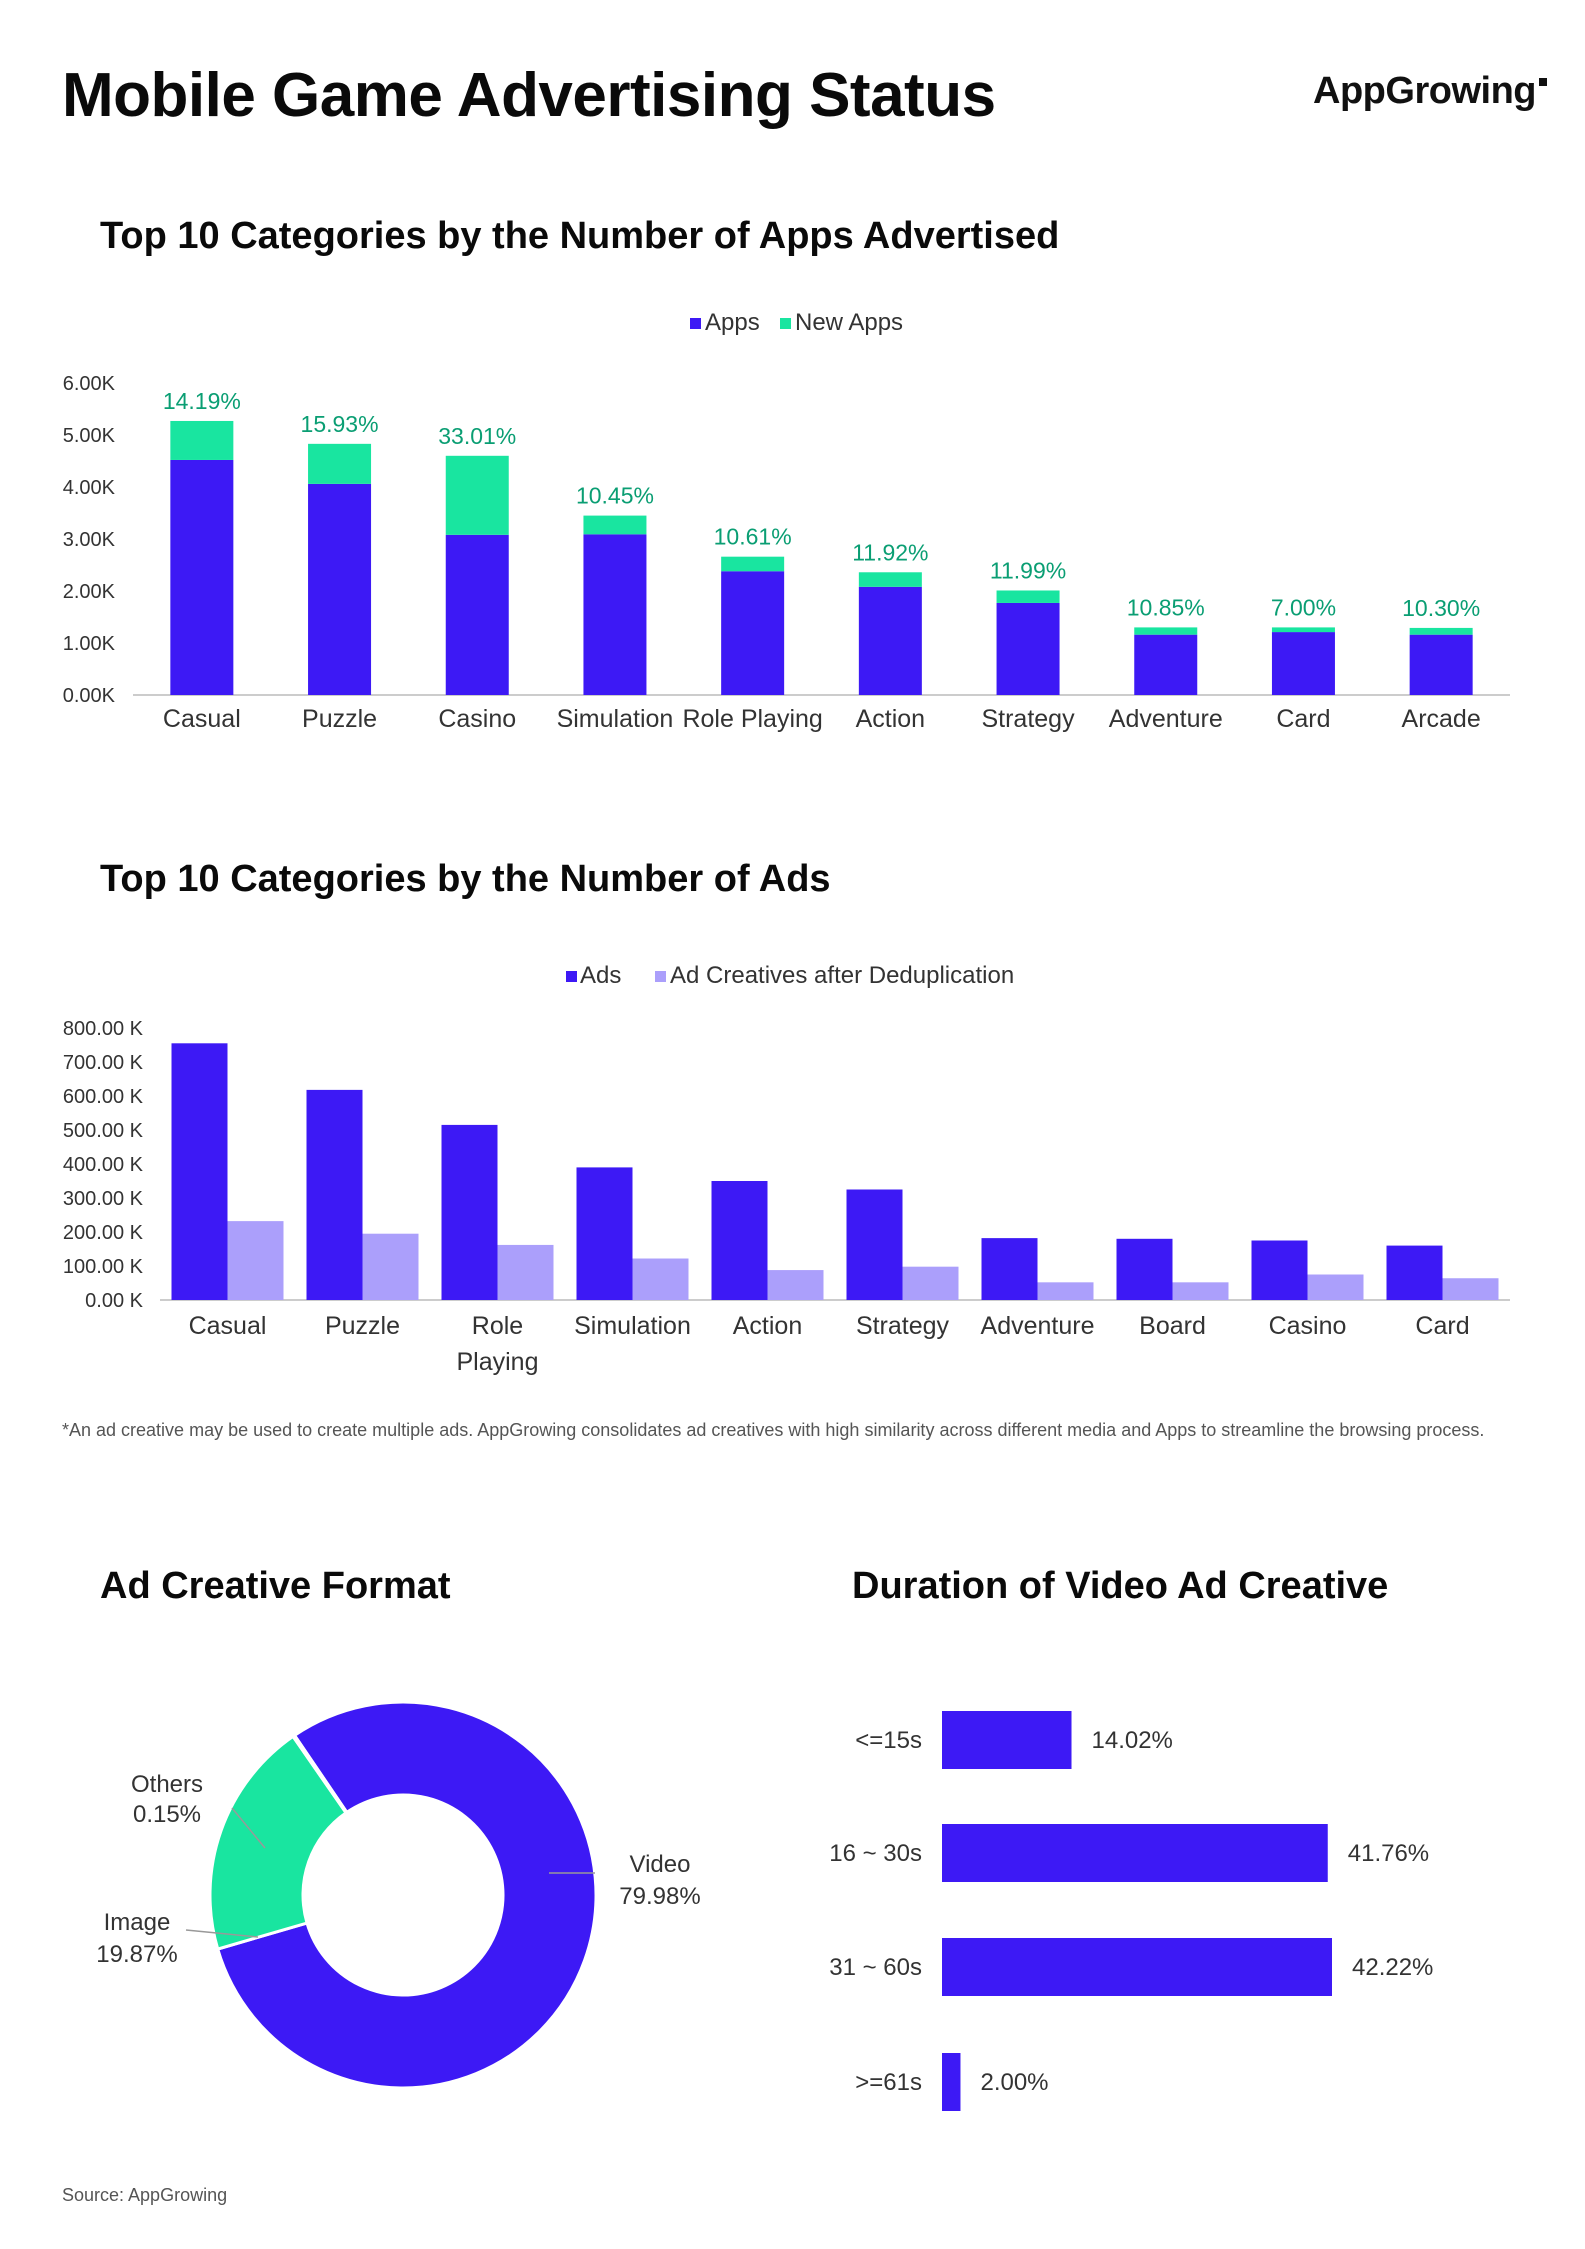 The height and width of the screenshot is (2249, 1585). Describe the element at coordinates (1303, 719) in the screenshot. I see `chart1-category-label: Card` at that location.